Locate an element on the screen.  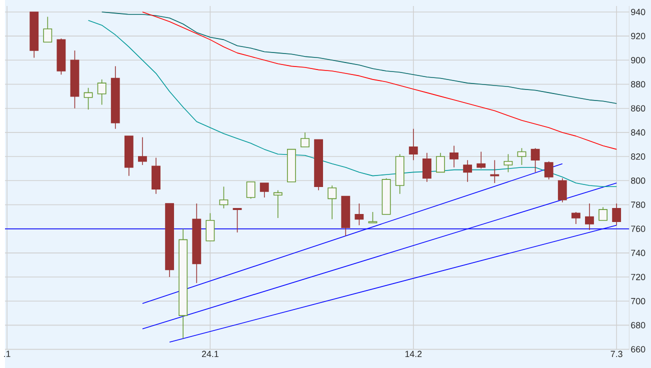
x-tick-label: 7.3 is located at coordinates (616, 354).